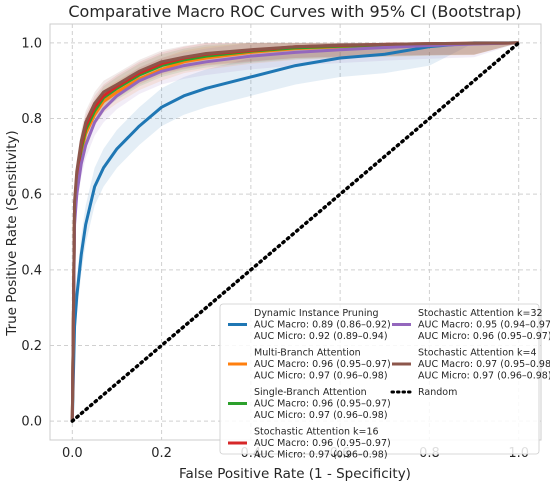 Image resolution: width=550 pixels, height=485 pixels. Describe the element at coordinates (307, 353) in the screenshot. I see `multi-branch-attention-legend-text: Multi-Branch Attention` at that location.